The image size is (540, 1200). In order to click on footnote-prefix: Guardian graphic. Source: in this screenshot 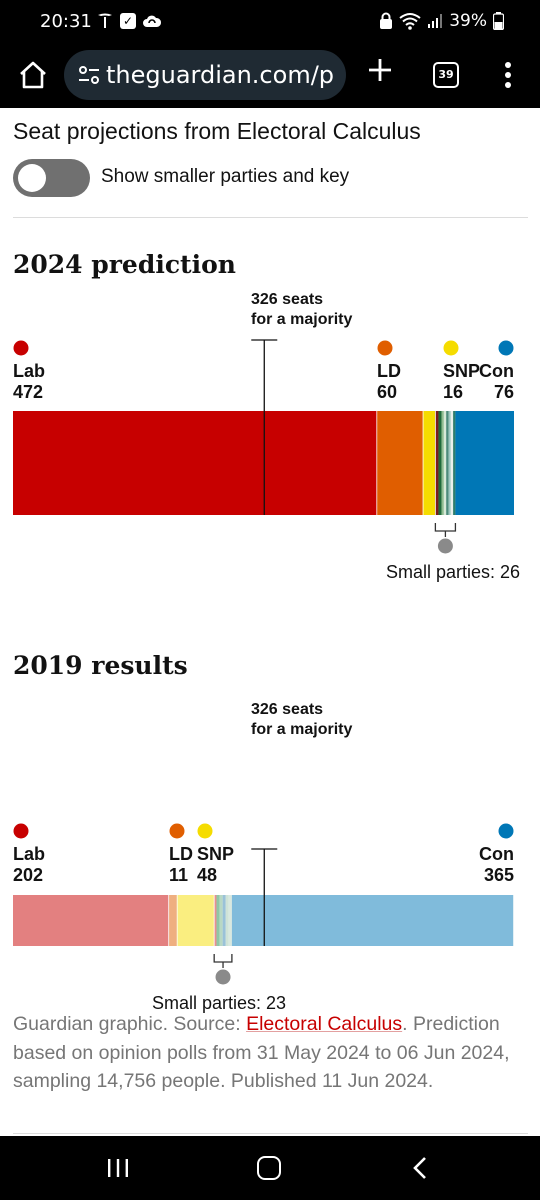, I will do `click(130, 1024)`.